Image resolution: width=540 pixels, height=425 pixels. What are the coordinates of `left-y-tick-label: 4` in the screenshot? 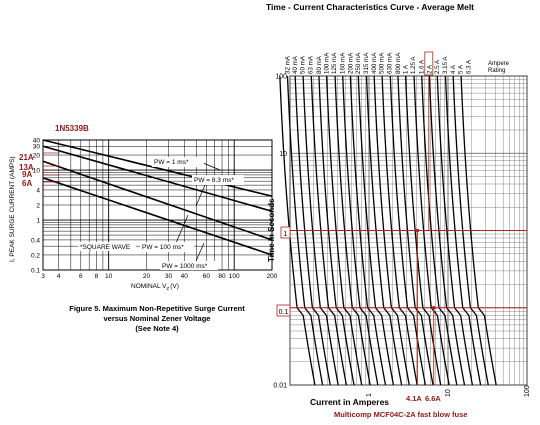 It's located at (38, 190).